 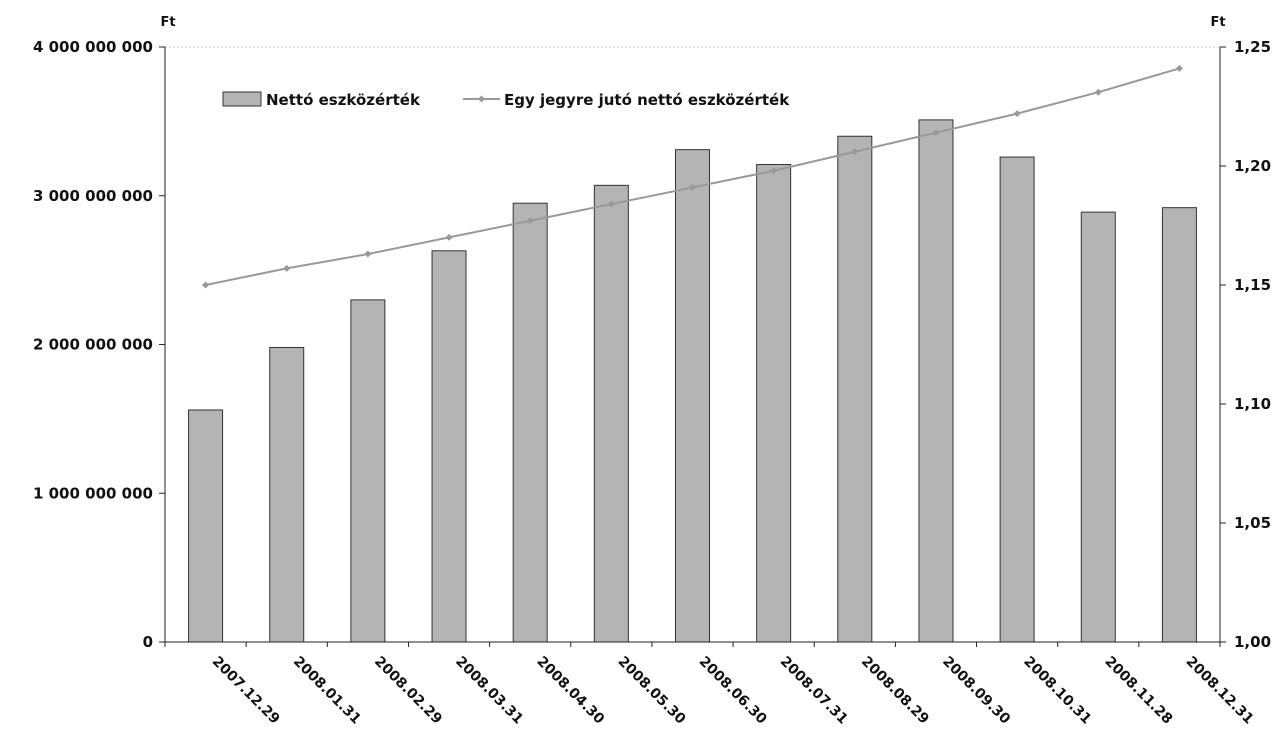 What do you see at coordinates (1252, 166) in the screenshot?
I see `right-tick-label: 1,20` at bounding box center [1252, 166].